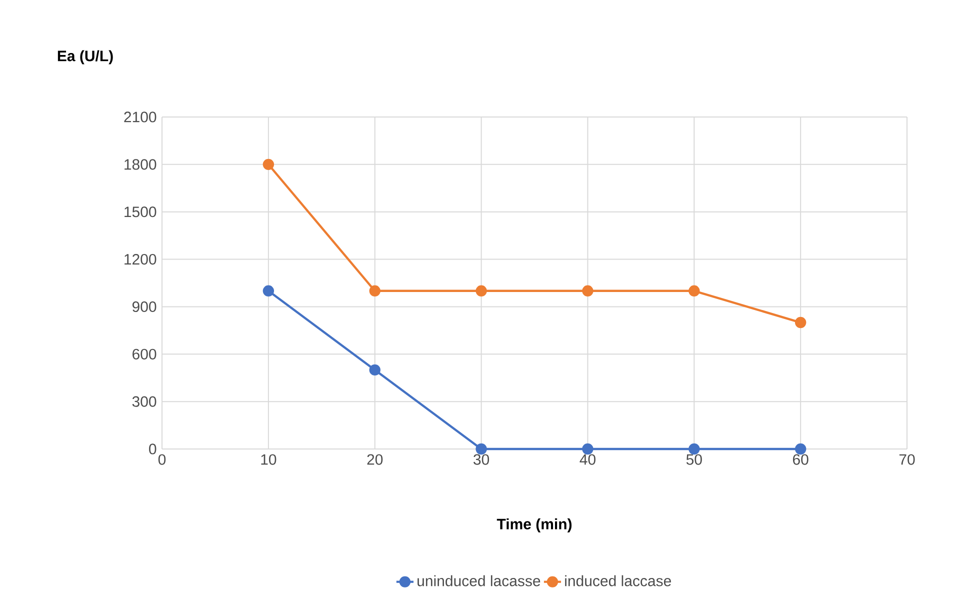 The image size is (957, 615). What do you see at coordinates (144, 306) in the screenshot?
I see `y-tick-label: 900` at bounding box center [144, 306].